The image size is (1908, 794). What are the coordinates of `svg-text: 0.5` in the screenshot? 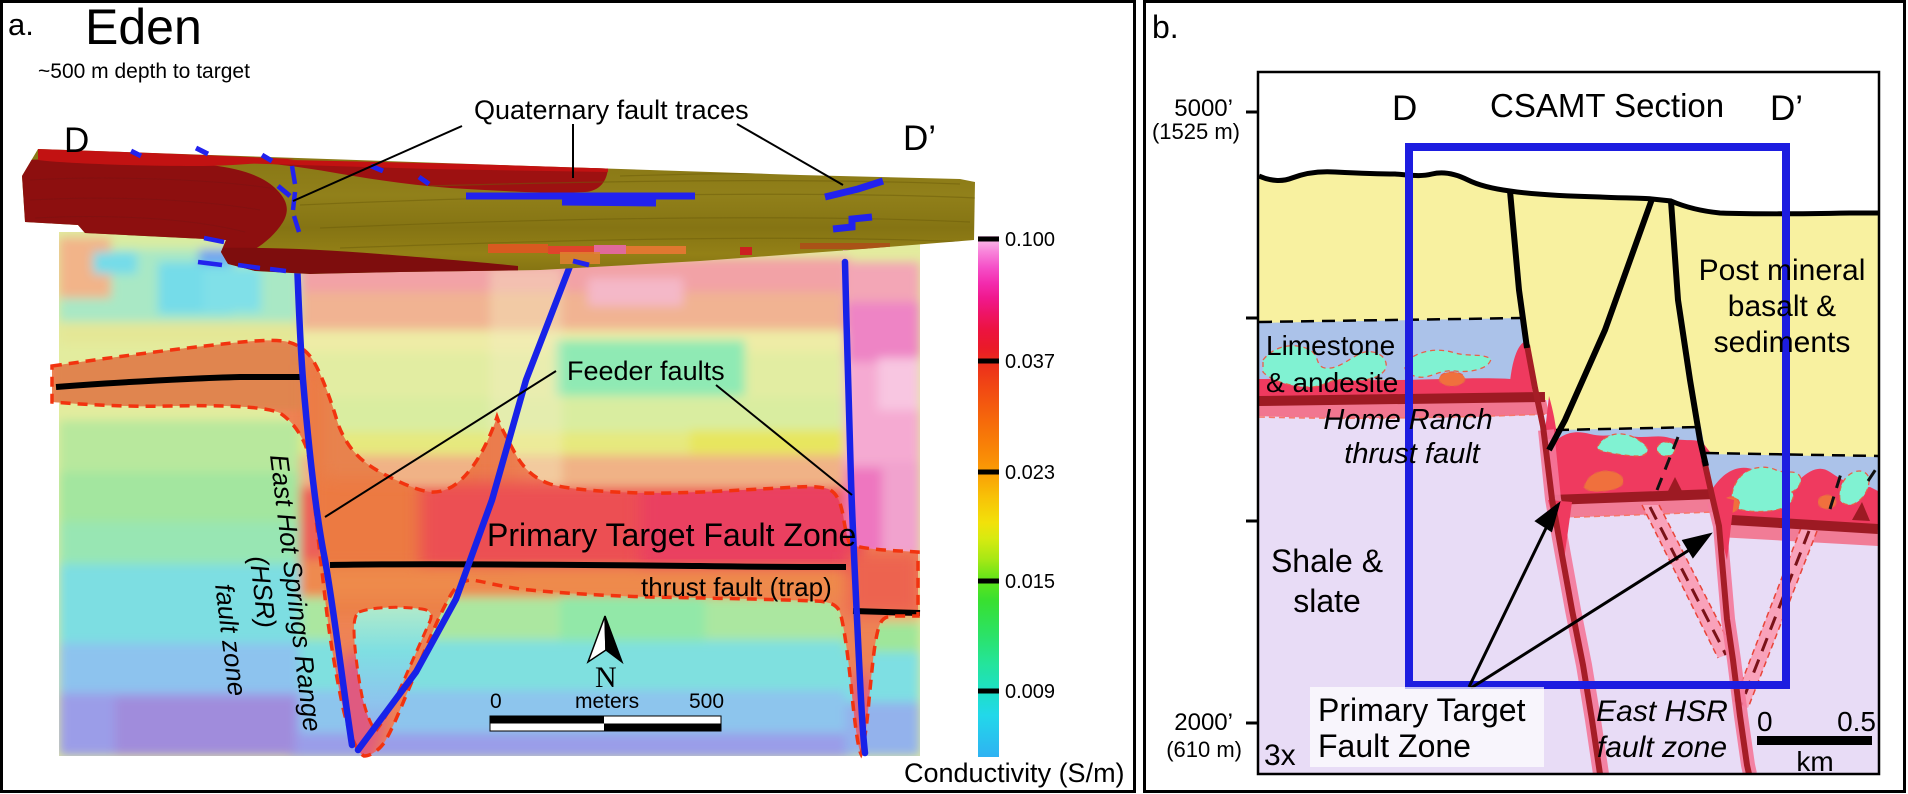 It's located at (1856, 721).